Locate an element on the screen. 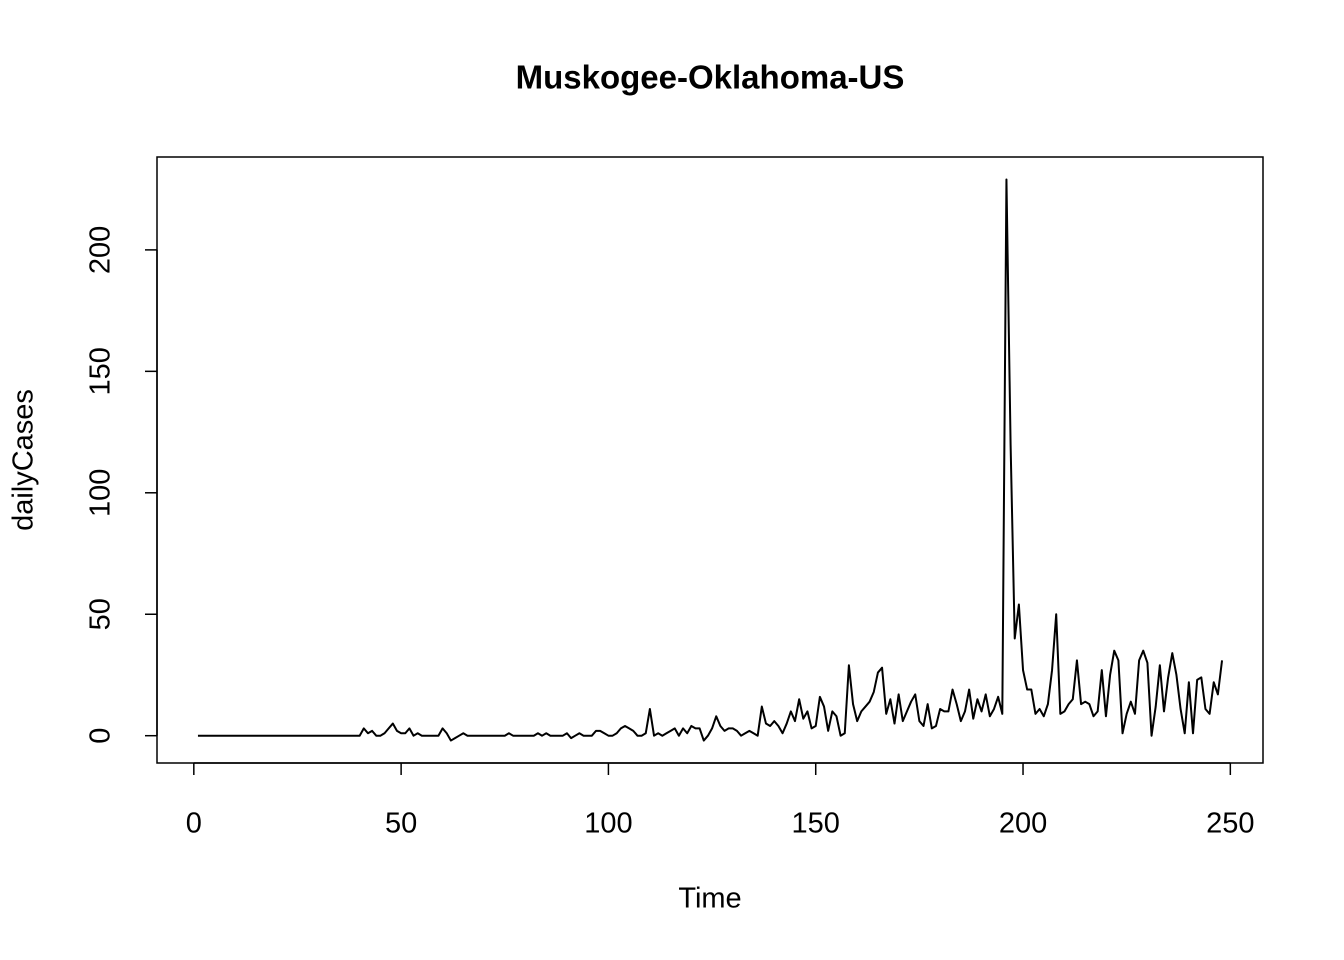 The width and height of the screenshot is (1344, 960). y-tick-label: 150 is located at coordinates (101, 371).